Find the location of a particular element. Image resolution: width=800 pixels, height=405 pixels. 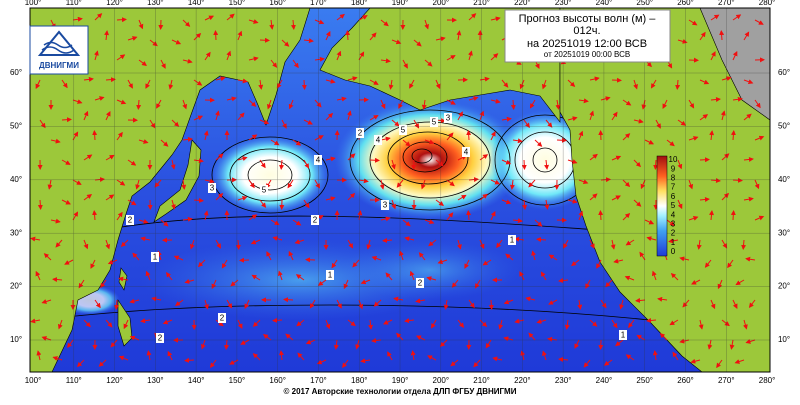

colorbar-label: 0 is located at coordinates (673, 251).